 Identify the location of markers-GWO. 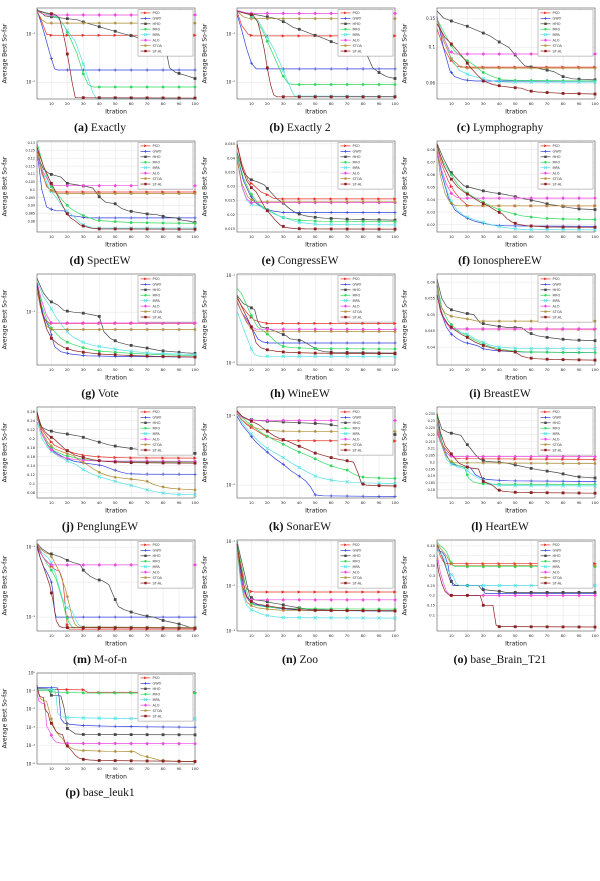
(323, 205).